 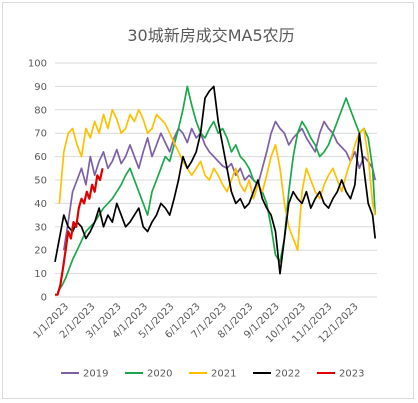 I want to click on y-tick-label: 90, so click(x=40, y=87).